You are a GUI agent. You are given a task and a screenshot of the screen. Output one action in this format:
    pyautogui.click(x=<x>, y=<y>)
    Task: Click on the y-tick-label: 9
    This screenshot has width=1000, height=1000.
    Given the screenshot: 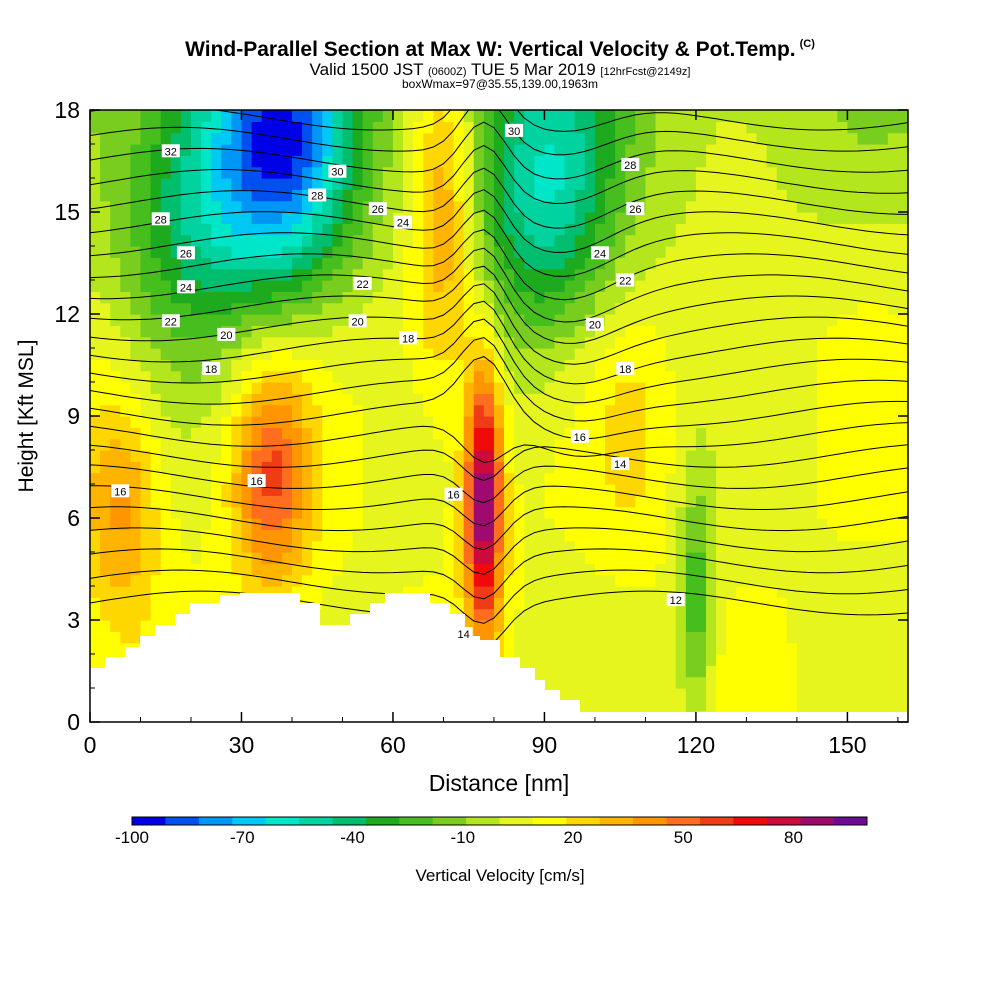 What is the action you would take?
    pyautogui.click(x=73, y=416)
    